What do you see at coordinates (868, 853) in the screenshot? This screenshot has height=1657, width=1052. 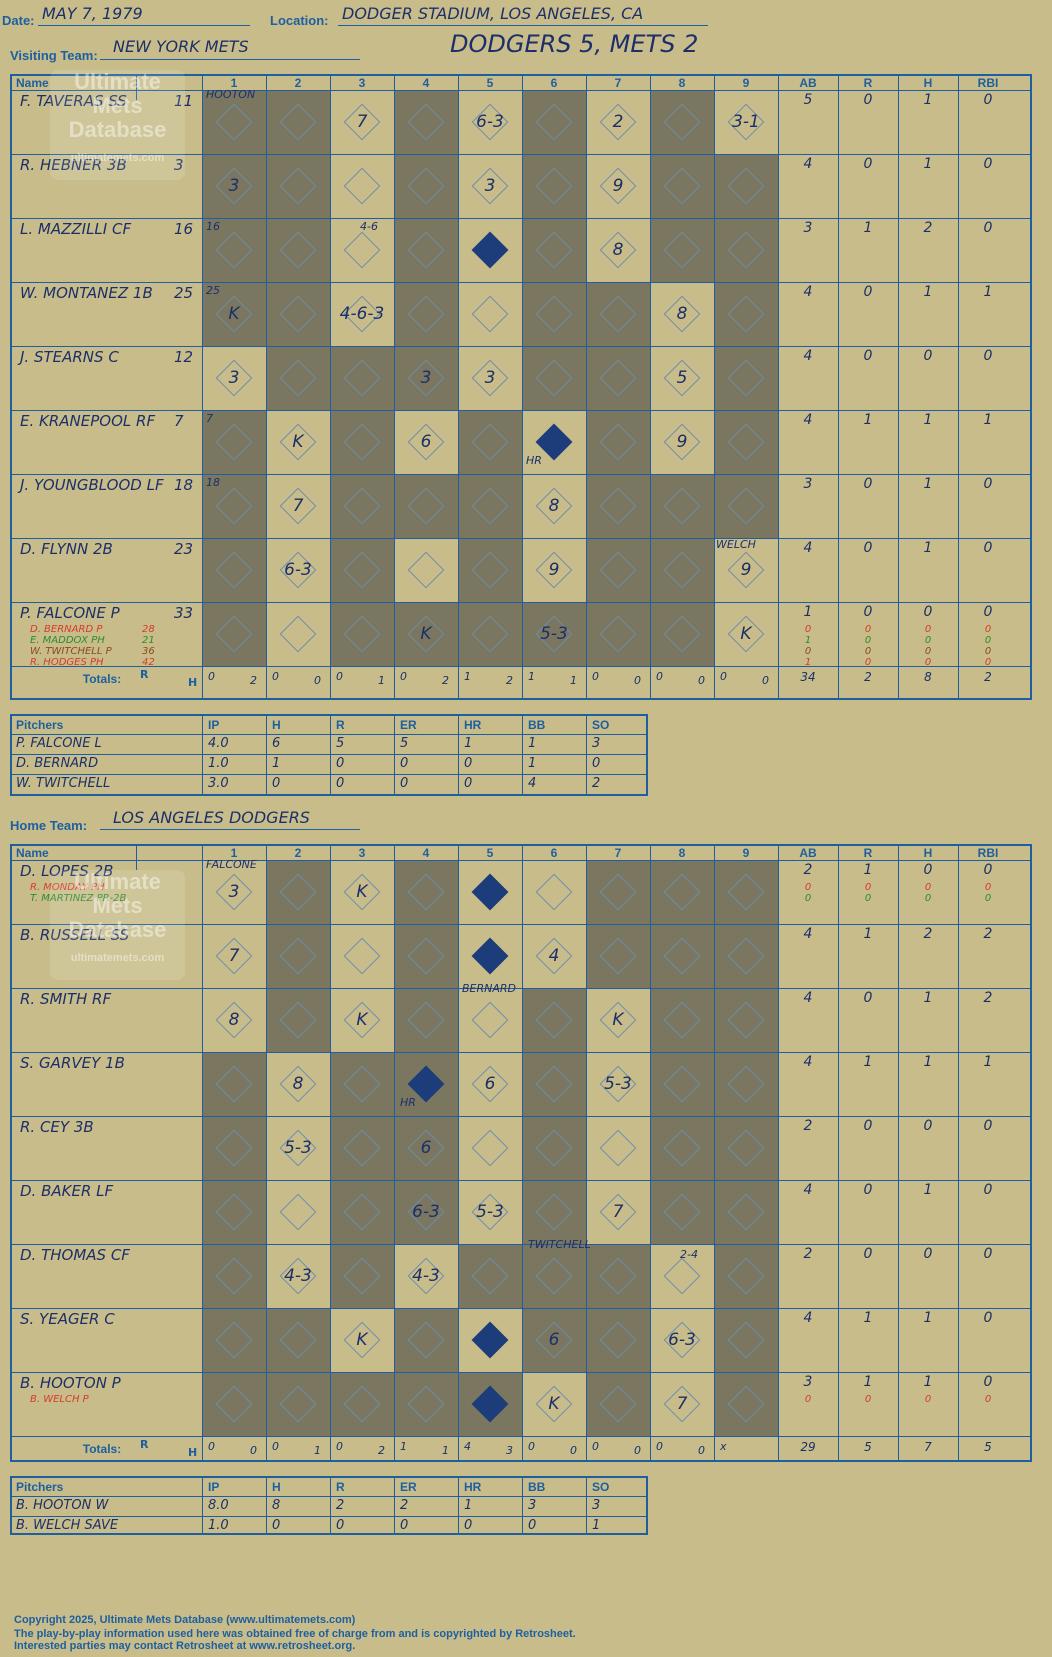 I see `column-header-r: R` at bounding box center [868, 853].